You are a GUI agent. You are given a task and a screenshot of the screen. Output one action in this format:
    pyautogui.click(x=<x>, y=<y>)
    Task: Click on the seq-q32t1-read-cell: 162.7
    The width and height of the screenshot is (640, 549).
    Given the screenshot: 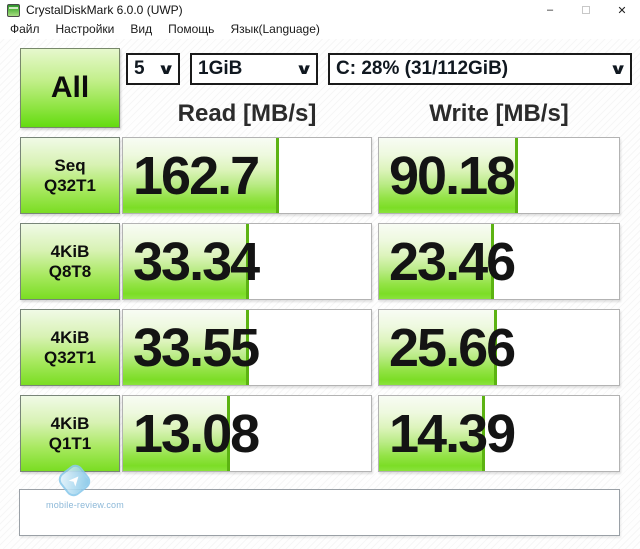 What is the action you would take?
    pyautogui.click(x=247, y=175)
    